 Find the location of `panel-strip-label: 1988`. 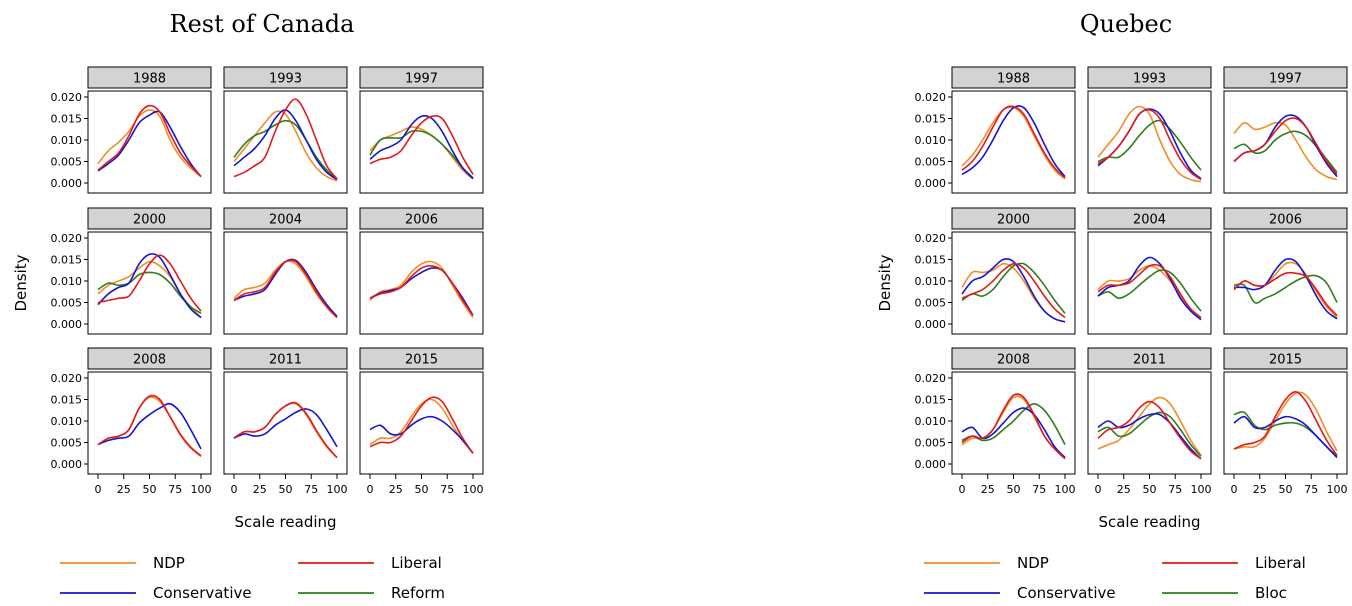

panel-strip-label: 1988 is located at coordinates (149, 79).